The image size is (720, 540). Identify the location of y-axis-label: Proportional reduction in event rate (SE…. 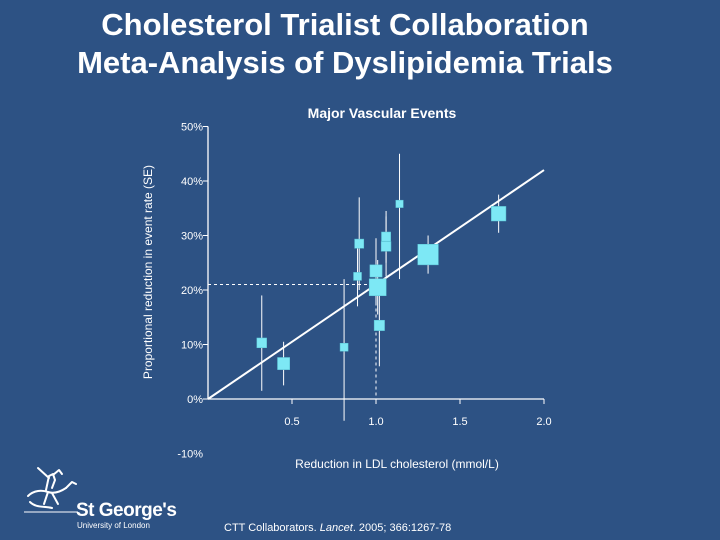
(148, 272).